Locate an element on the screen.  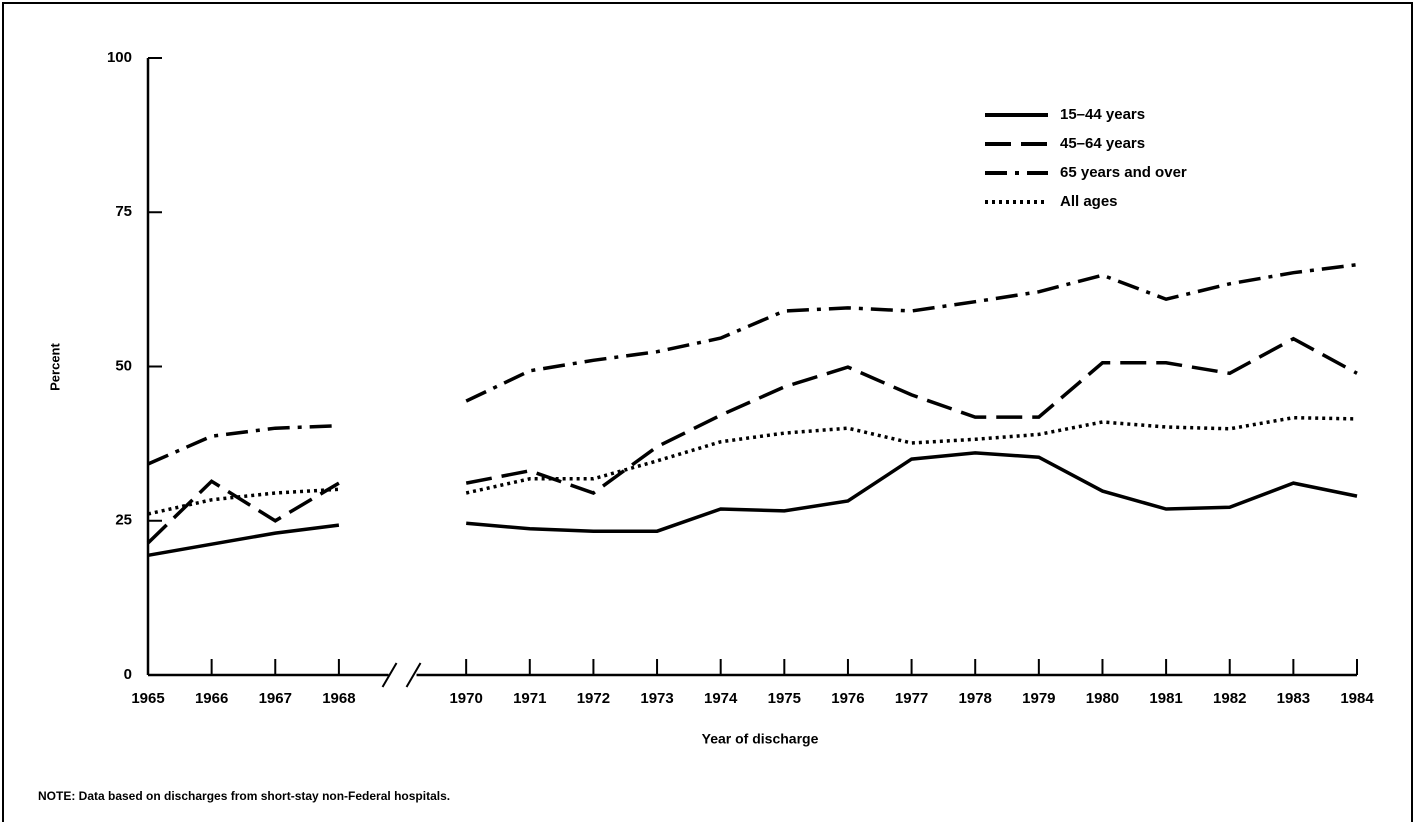
x-tick-label: 1973 is located at coordinates (656, 698).